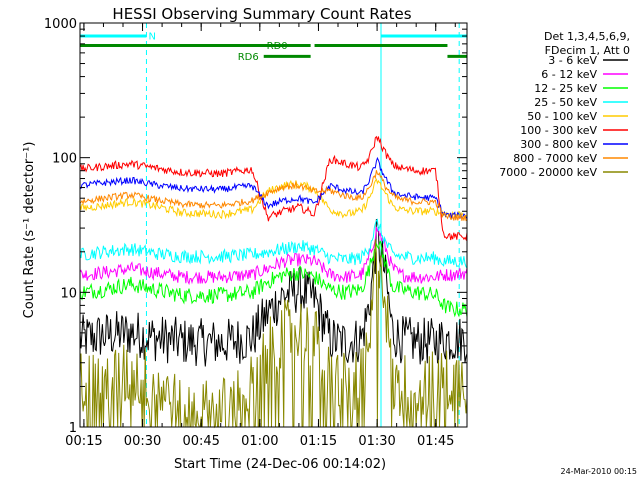 Image resolution: width=640 pixels, height=485 pixels. I want to click on y-tick-label-1: 10, so click(68, 293).